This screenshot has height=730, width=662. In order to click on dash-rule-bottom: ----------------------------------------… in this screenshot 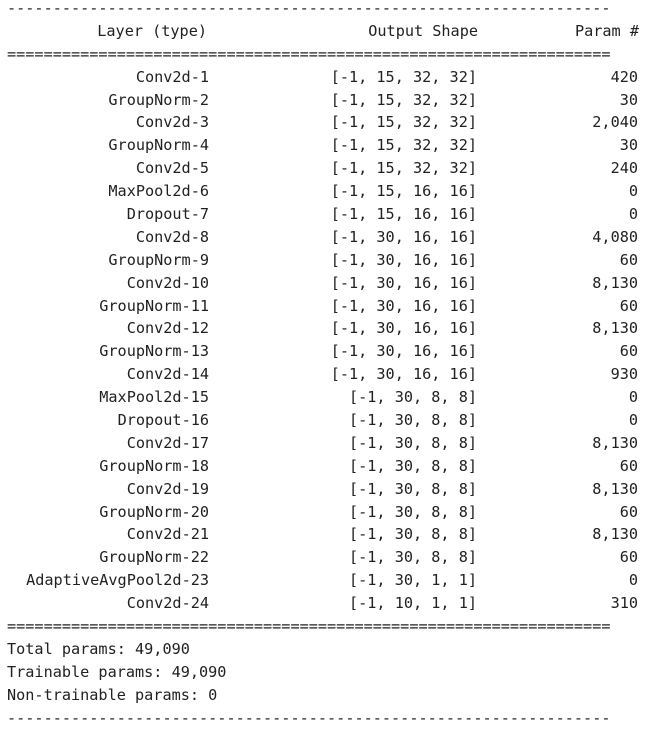, I will do `click(309, 717)`.